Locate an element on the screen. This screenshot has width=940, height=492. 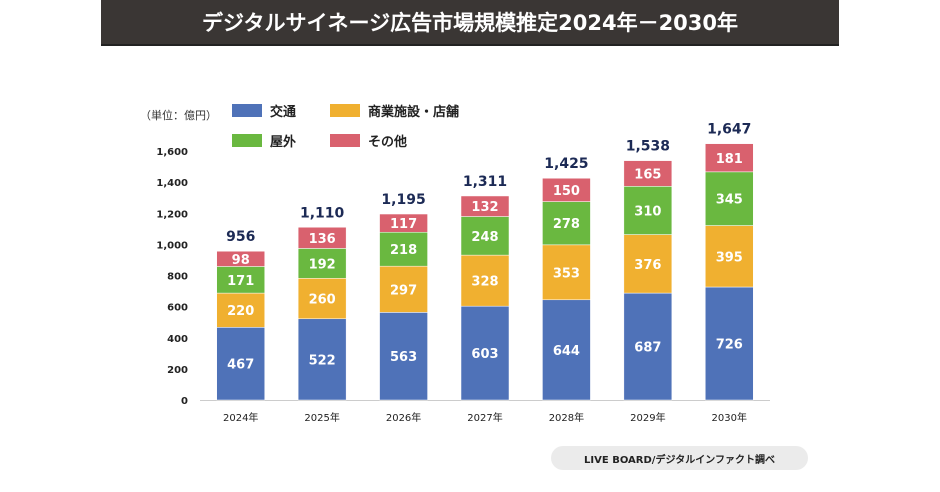
unit-label: （単位：億円） is located at coordinates (178, 115).